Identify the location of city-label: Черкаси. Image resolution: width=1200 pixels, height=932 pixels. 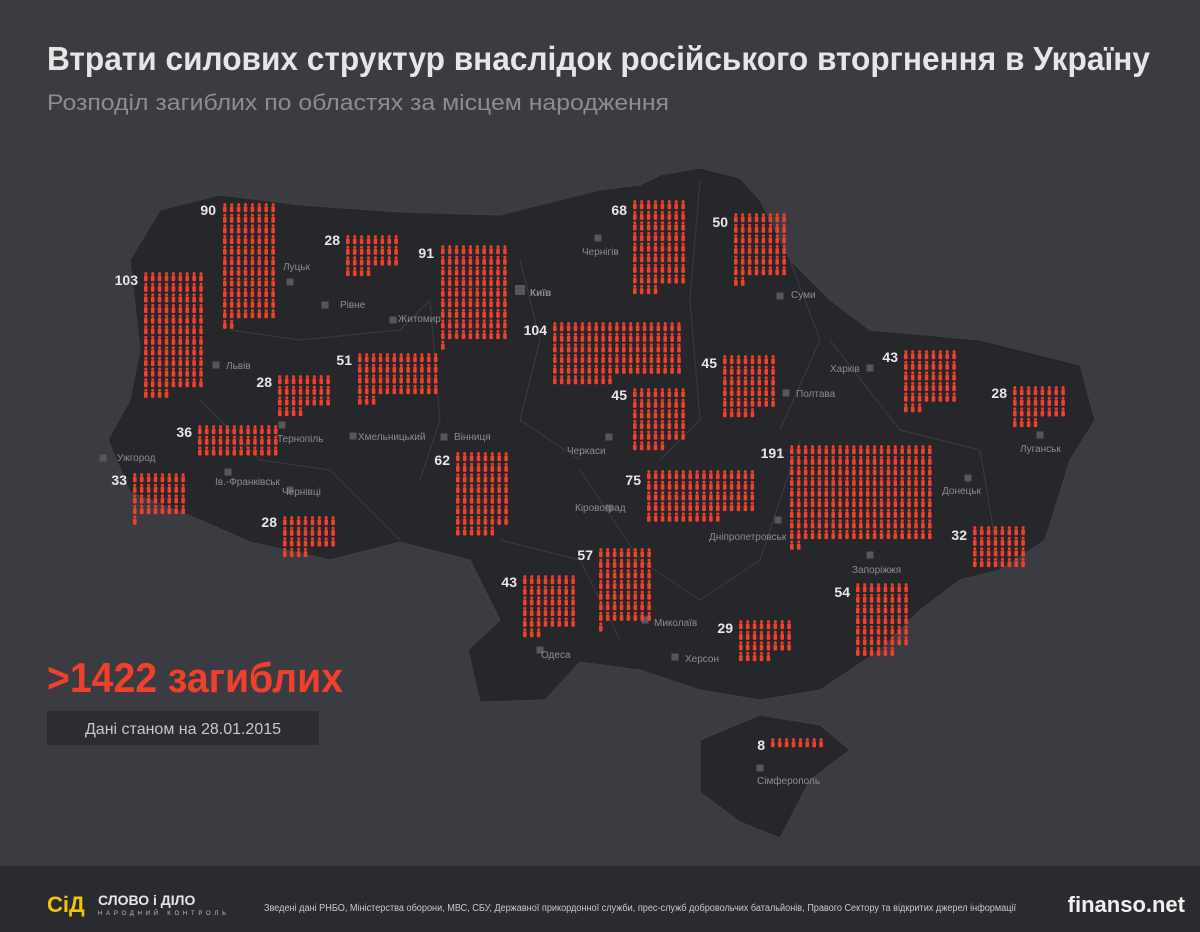
(586, 451).